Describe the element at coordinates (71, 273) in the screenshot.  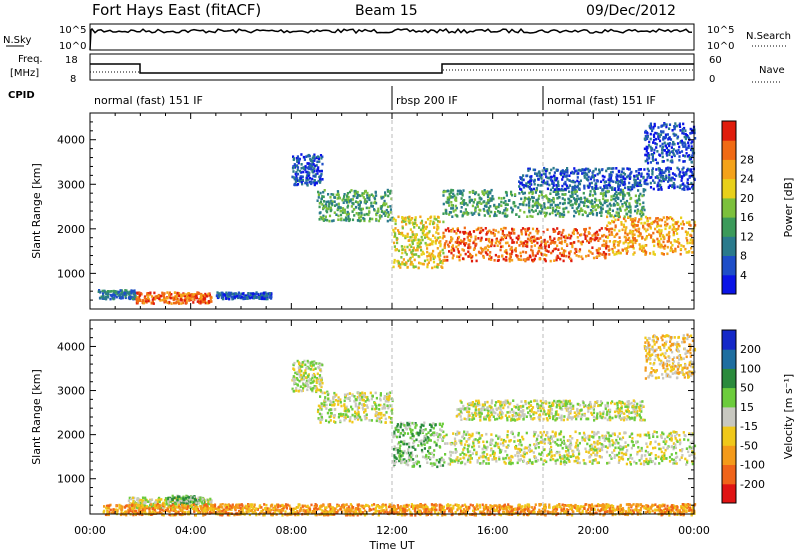
I see `y-tick-label: 1000` at that location.